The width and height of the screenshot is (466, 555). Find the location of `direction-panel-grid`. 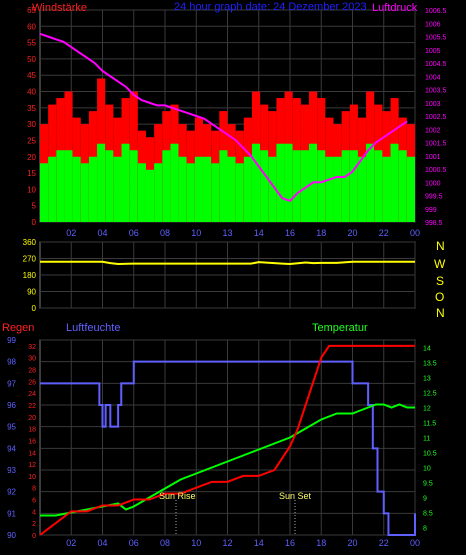

direction-panel-grid is located at coordinates (228, 275).